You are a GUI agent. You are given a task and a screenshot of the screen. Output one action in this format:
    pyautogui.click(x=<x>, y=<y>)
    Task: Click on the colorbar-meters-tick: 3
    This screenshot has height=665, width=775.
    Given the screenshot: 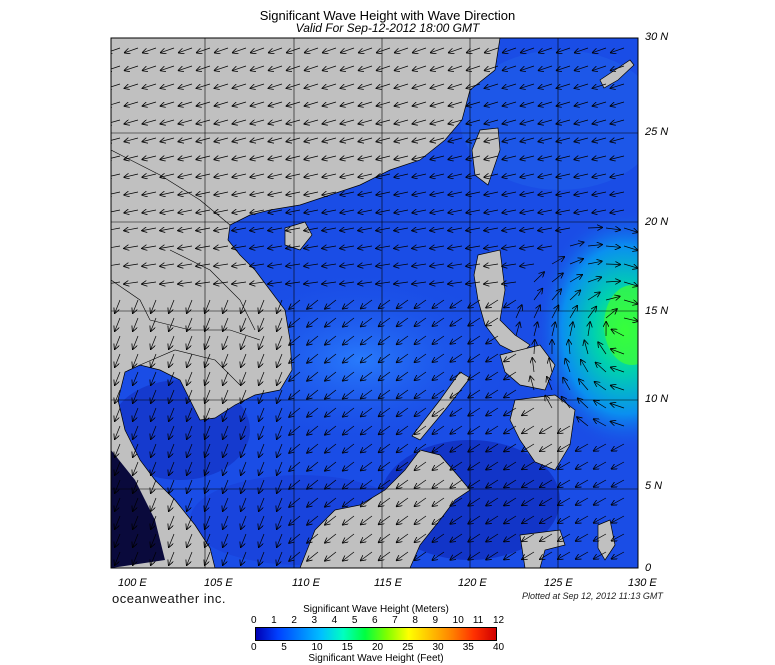 What is the action you would take?
    pyautogui.click(x=314, y=620)
    